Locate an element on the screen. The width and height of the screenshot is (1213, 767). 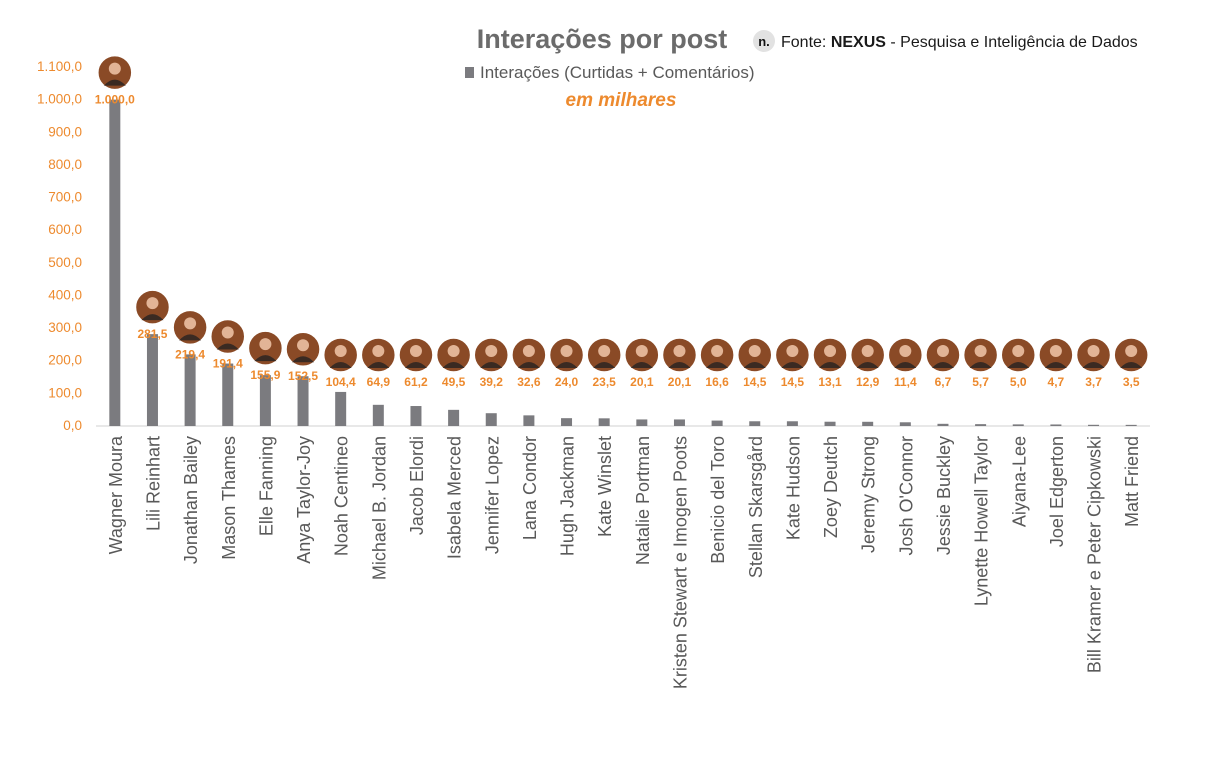
x-tick-label: Hugh Jackman is located at coordinates (568, 496).